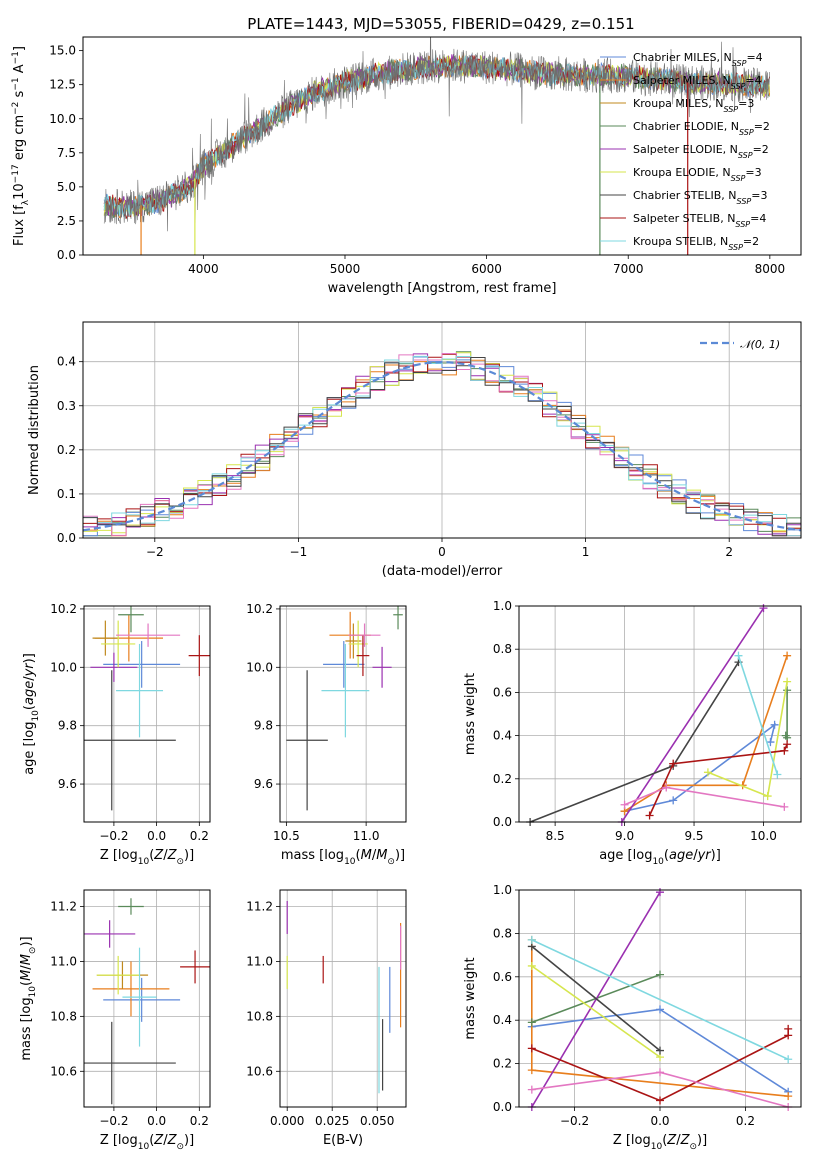 The height and width of the screenshot is (1170, 819). Describe the element at coordinates (343, 857) in the screenshot. I see `x-axis-label: mass [log10(M/M⊙)]` at that location.